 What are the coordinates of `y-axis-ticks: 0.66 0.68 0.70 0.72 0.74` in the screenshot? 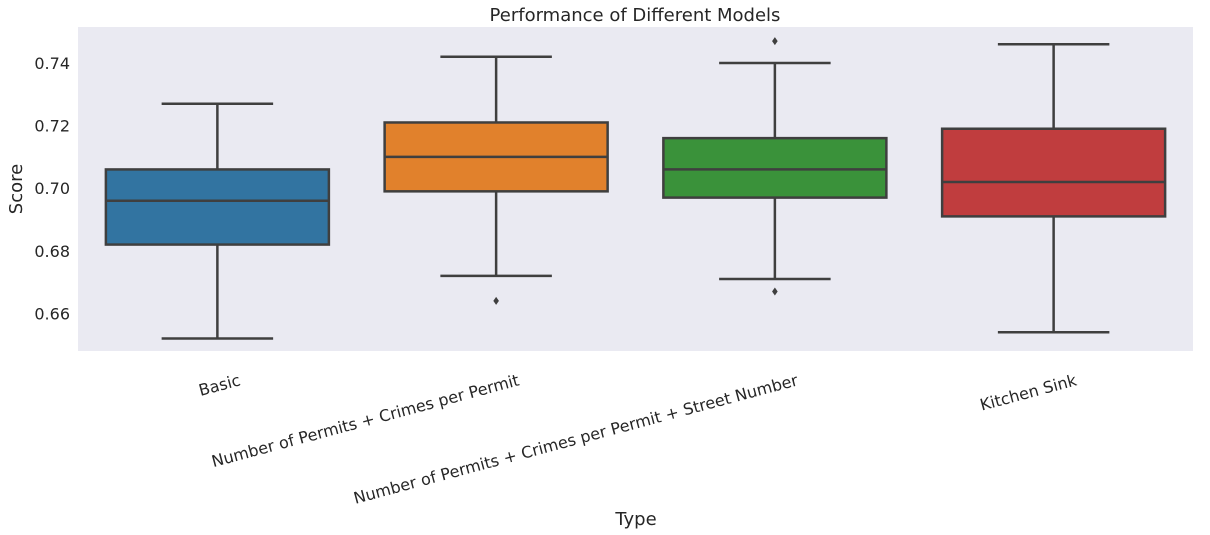 It's located at (52, 188).